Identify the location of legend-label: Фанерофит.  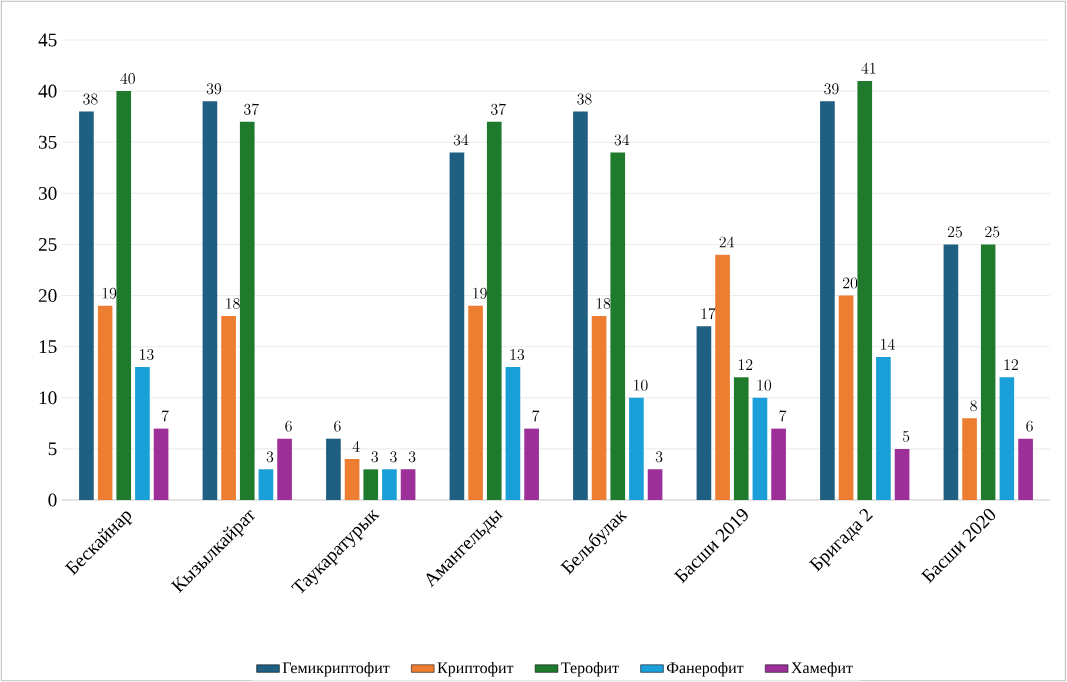
(705, 669).